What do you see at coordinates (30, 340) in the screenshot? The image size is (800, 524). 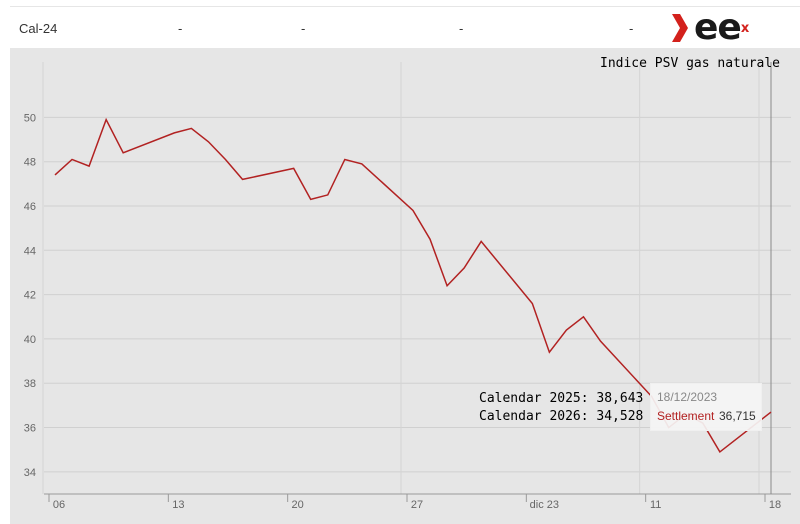 I see `y-tick-label: 40` at bounding box center [30, 340].